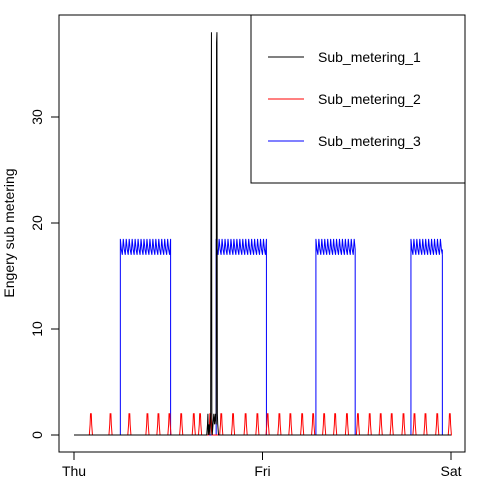 This screenshot has width=480, height=480. I want to click on y-tick-label-0: 0, so click(37, 435).